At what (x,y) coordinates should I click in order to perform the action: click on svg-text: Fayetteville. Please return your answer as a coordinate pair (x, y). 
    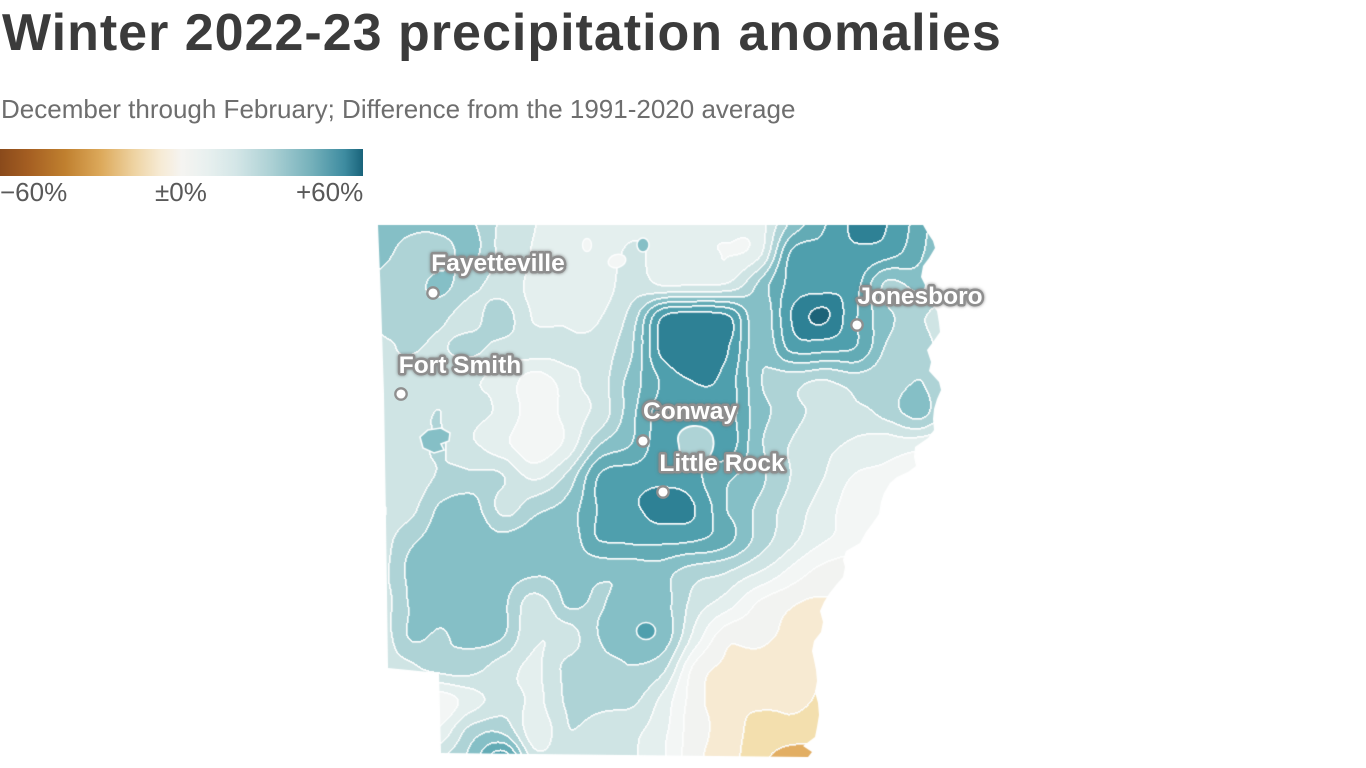
    Looking at the image, I should click on (497, 263).